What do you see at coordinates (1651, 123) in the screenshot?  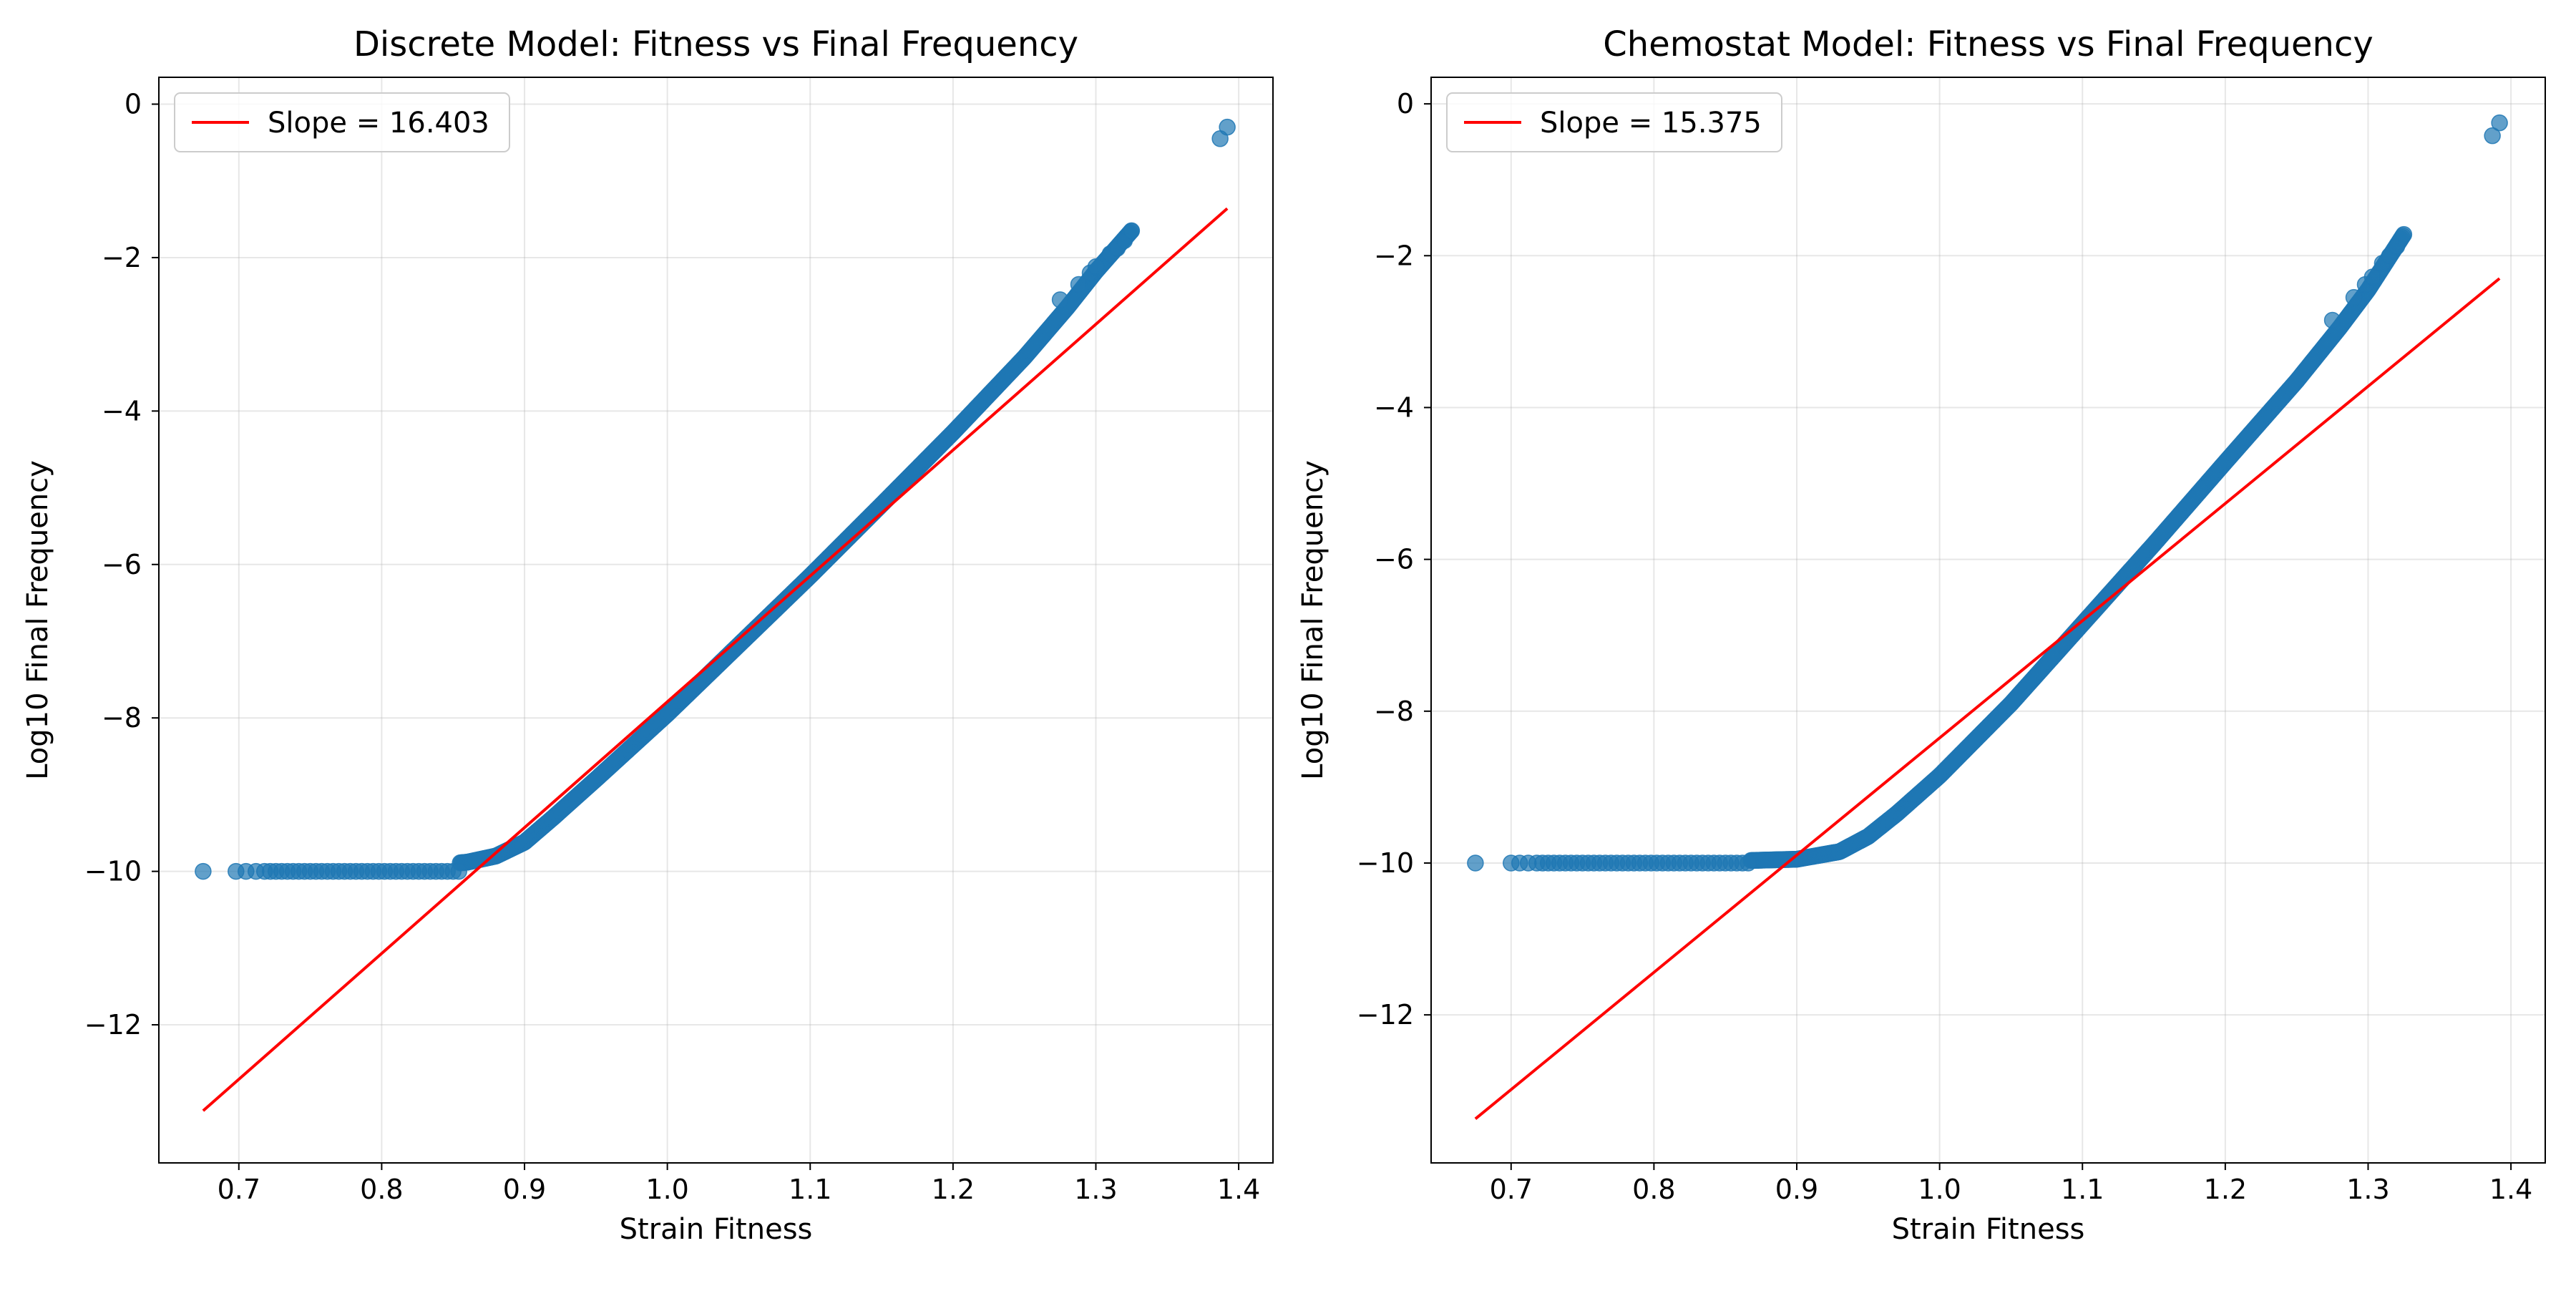 I see `legend-label: Slope = 15.375` at bounding box center [1651, 123].